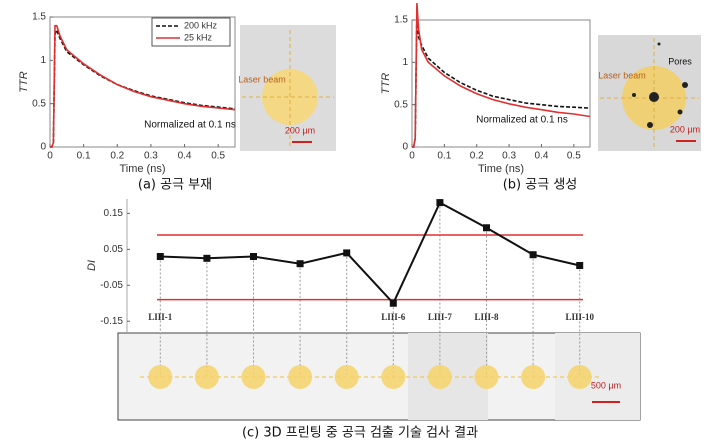 The width and height of the screenshot is (717, 443). What do you see at coordinates (160, 317) in the screenshot?
I see `x-tick-label: LIII-1` at bounding box center [160, 317].